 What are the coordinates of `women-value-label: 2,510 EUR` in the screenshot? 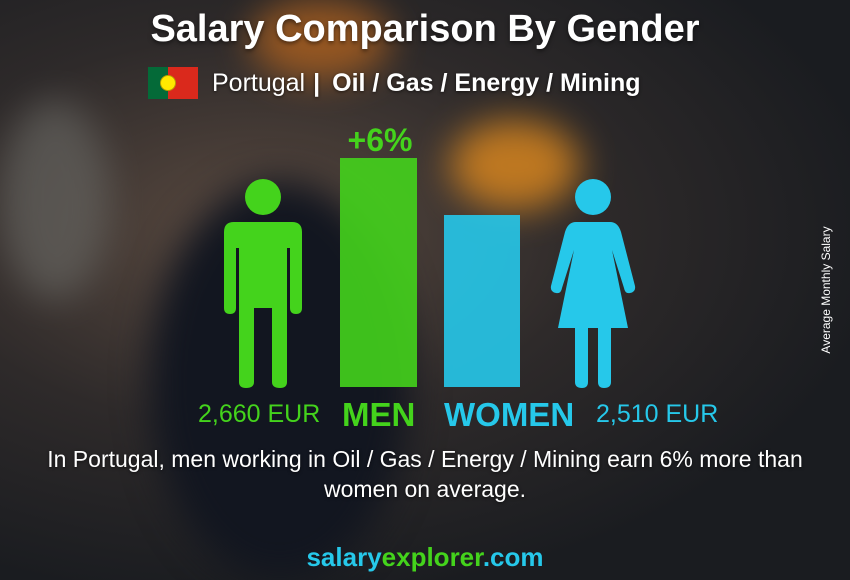 It's located at (657, 414).